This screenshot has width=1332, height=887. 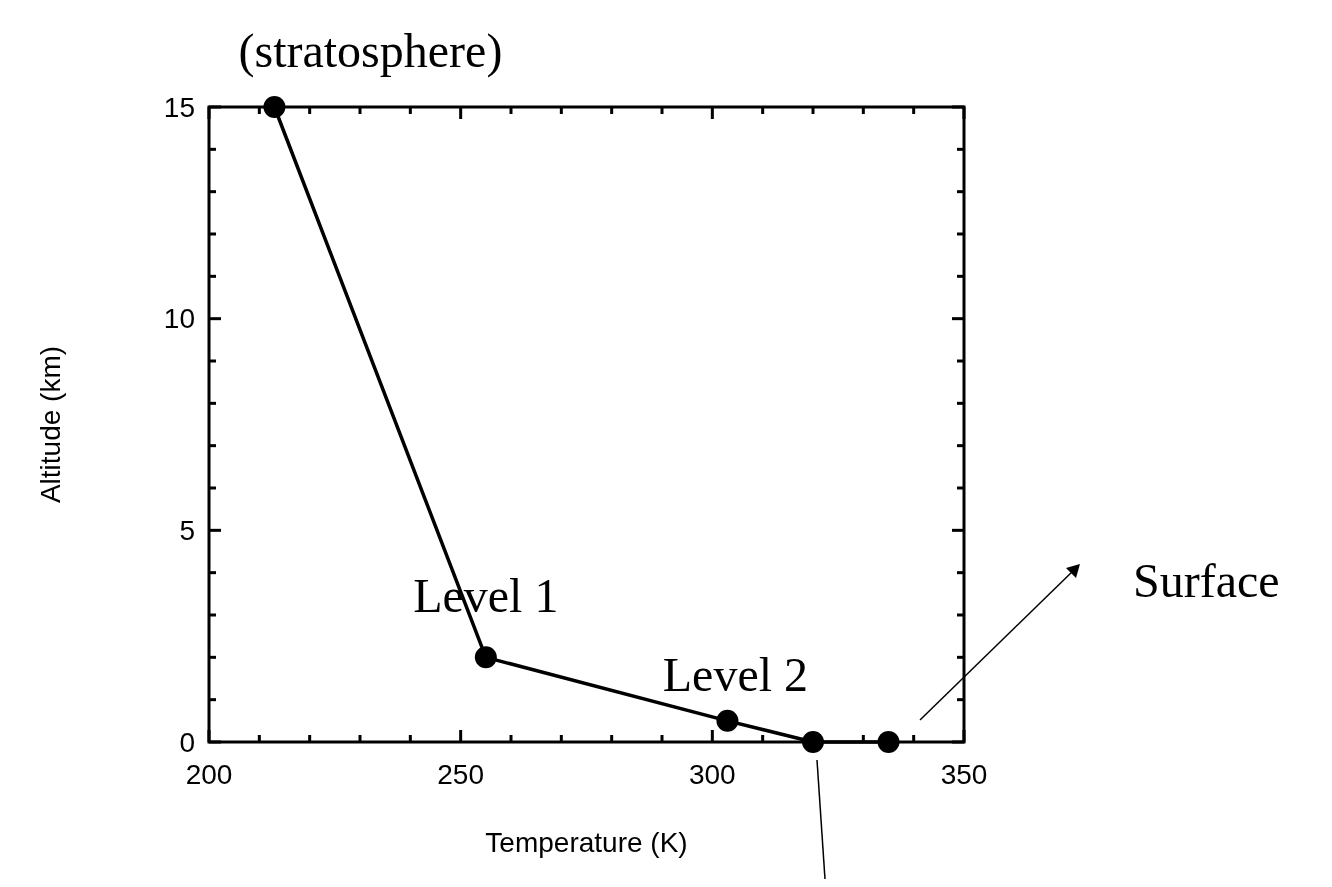 I want to click on y-axis-title: Altitude (km), so click(x=50, y=424).